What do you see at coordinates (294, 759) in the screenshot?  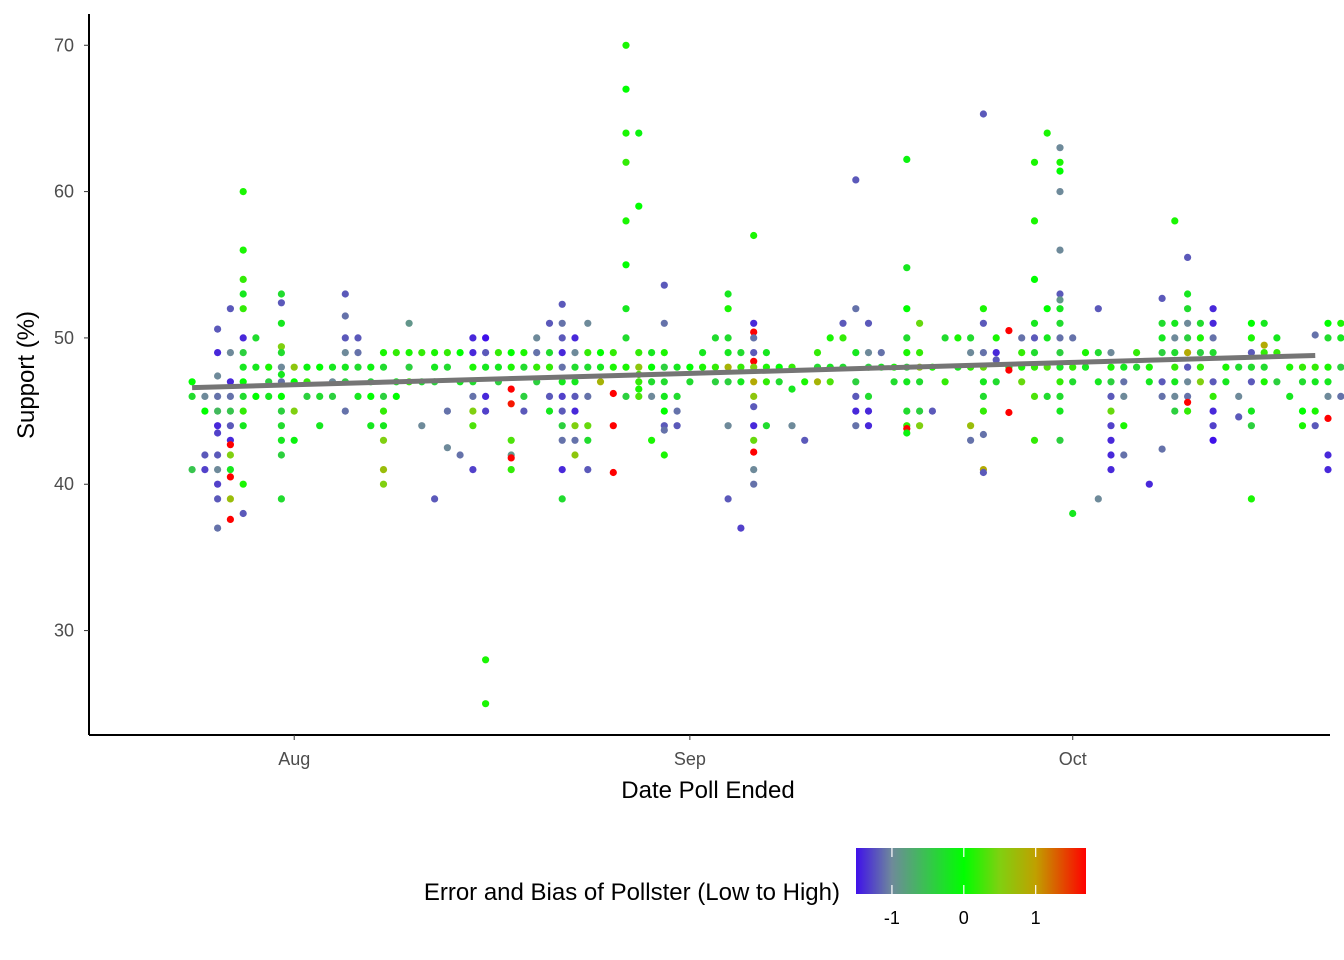 I see `x-tick-label: Aug` at bounding box center [294, 759].